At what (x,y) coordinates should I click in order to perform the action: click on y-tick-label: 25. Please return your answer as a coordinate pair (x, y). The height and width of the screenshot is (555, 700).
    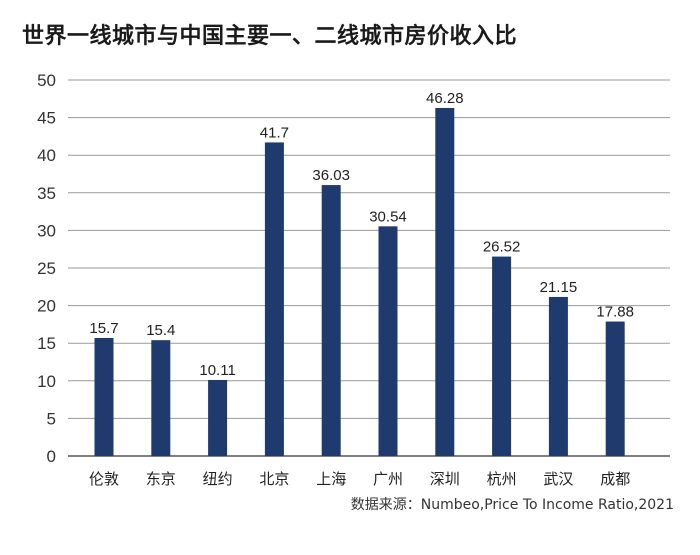
    Looking at the image, I should click on (46, 268).